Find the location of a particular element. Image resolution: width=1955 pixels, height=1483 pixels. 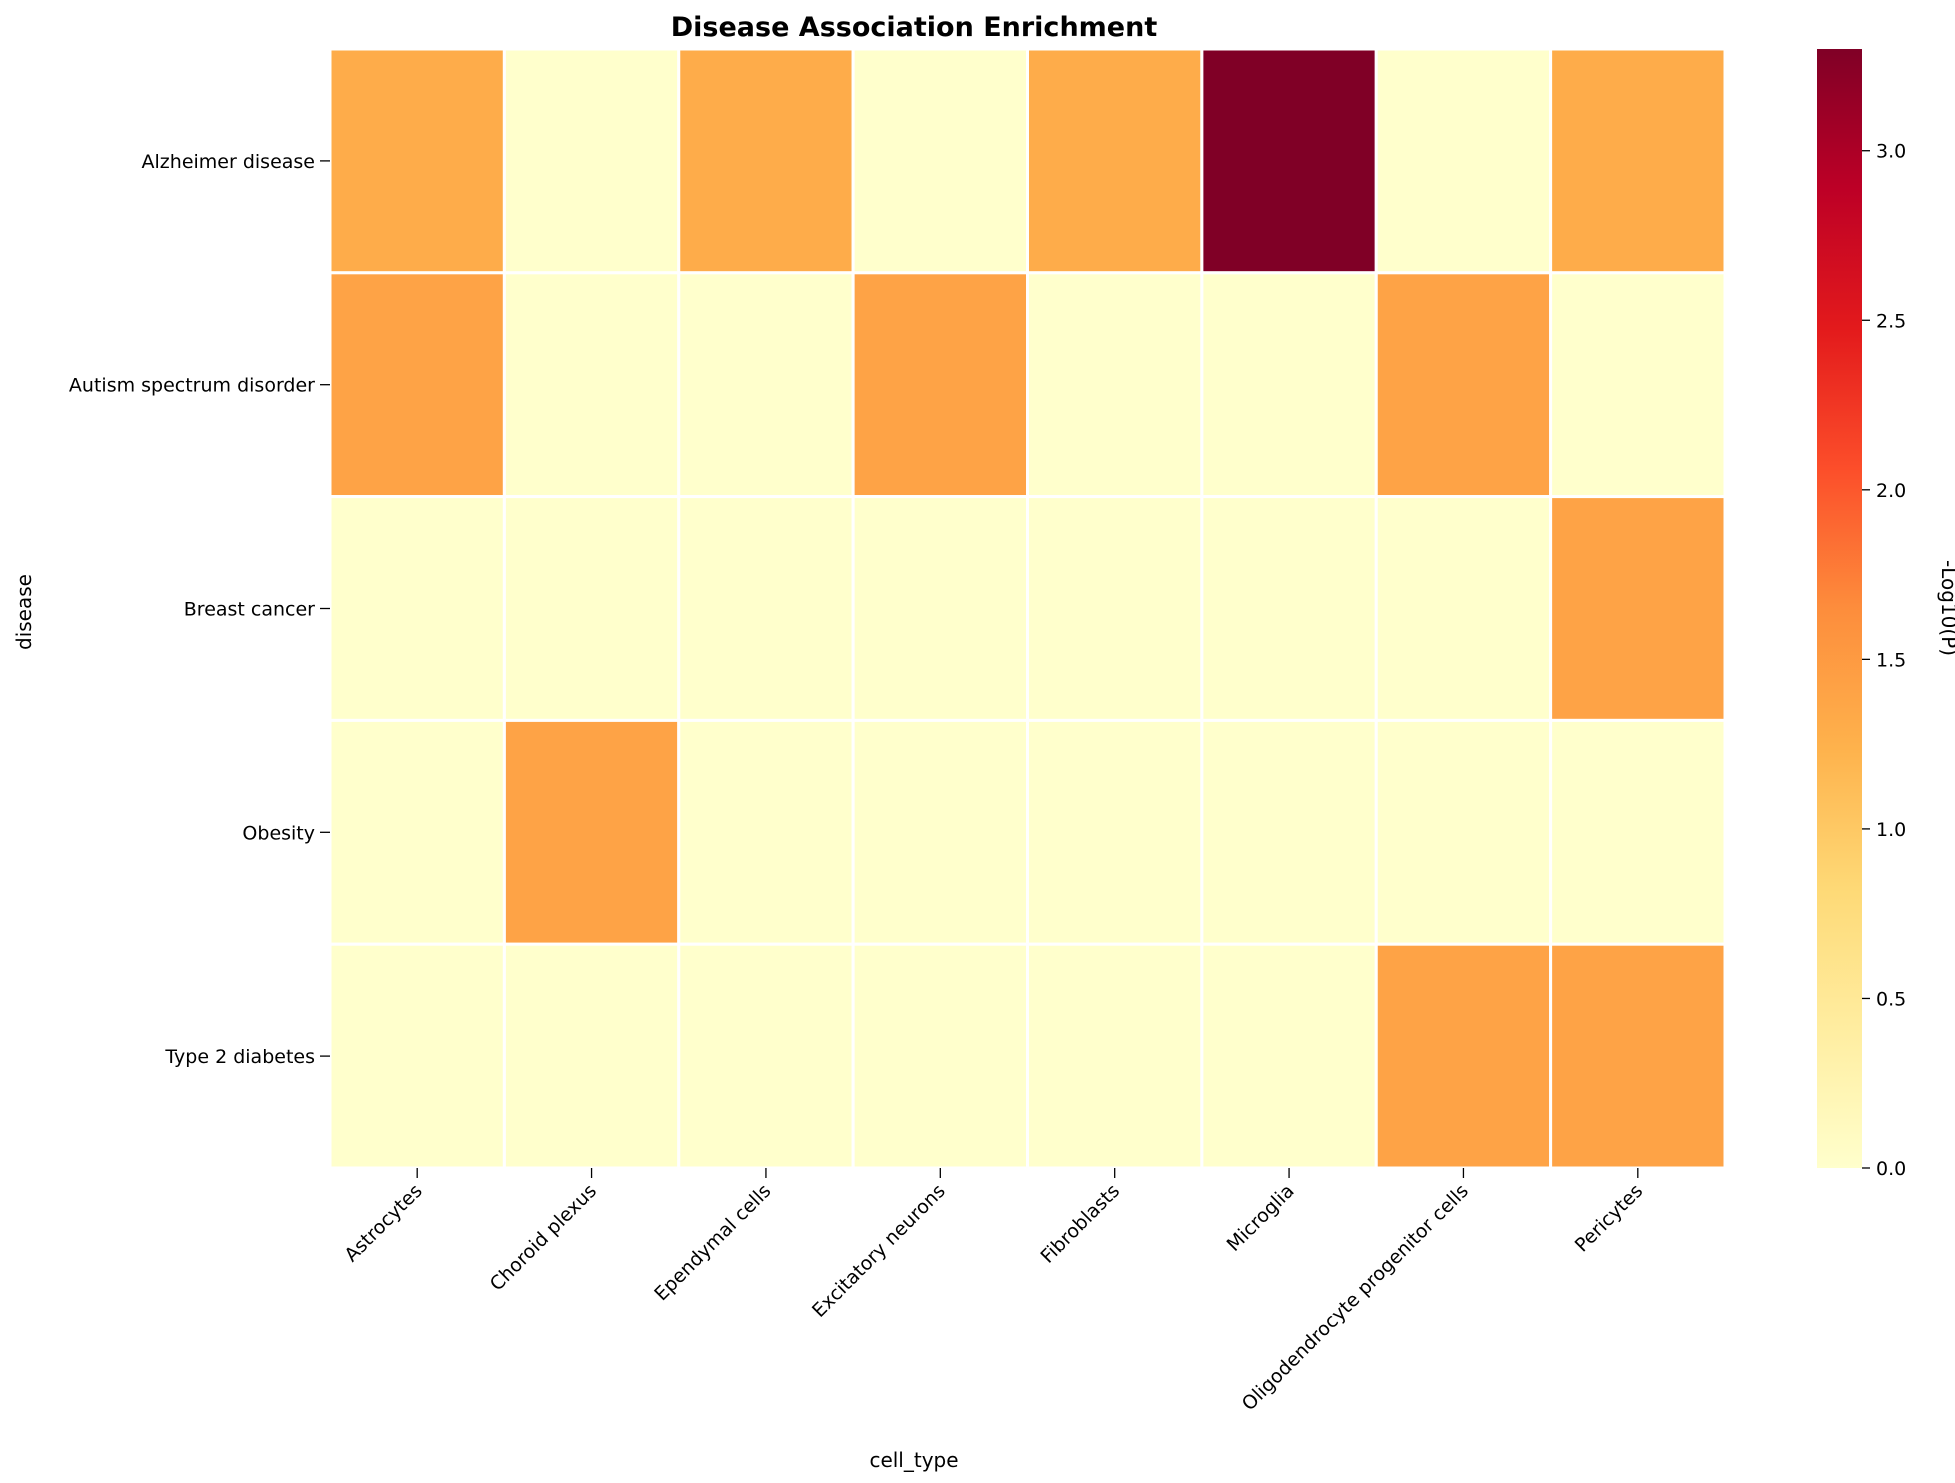

x-tick-label: Ependymal cells is located at coordinates (712, 1242).